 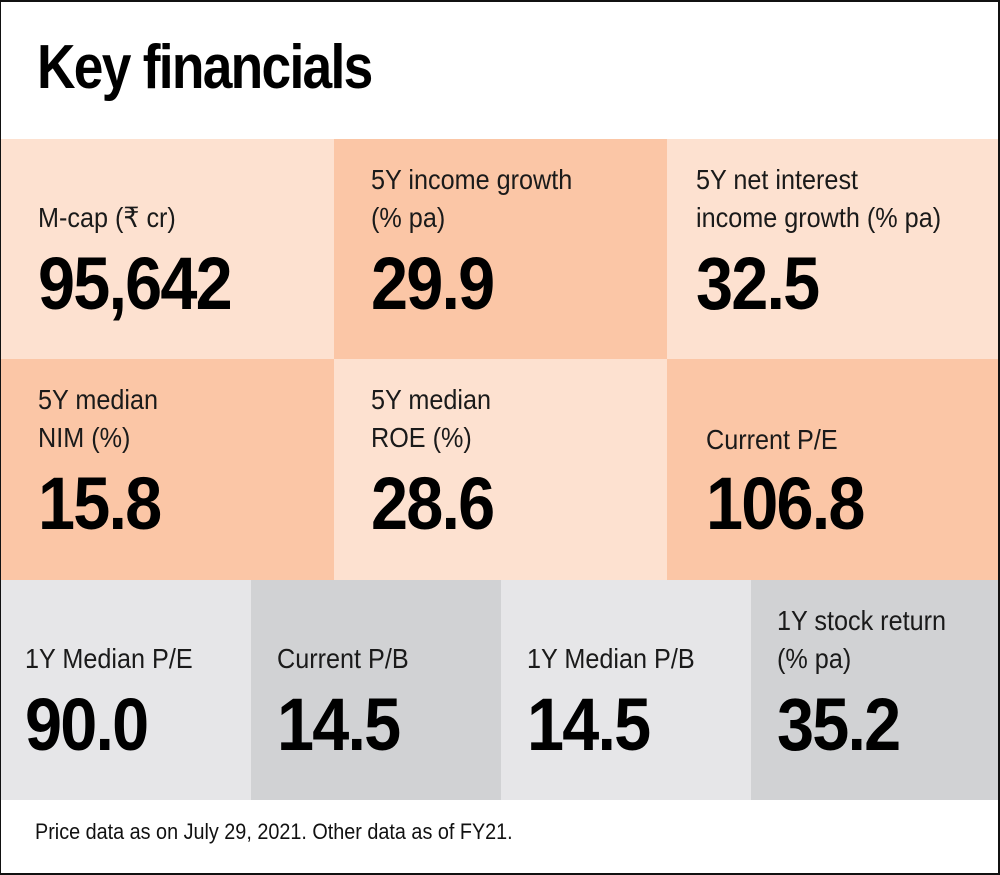 I want to click on card-title: Key financials, so click(x=205, y=67).